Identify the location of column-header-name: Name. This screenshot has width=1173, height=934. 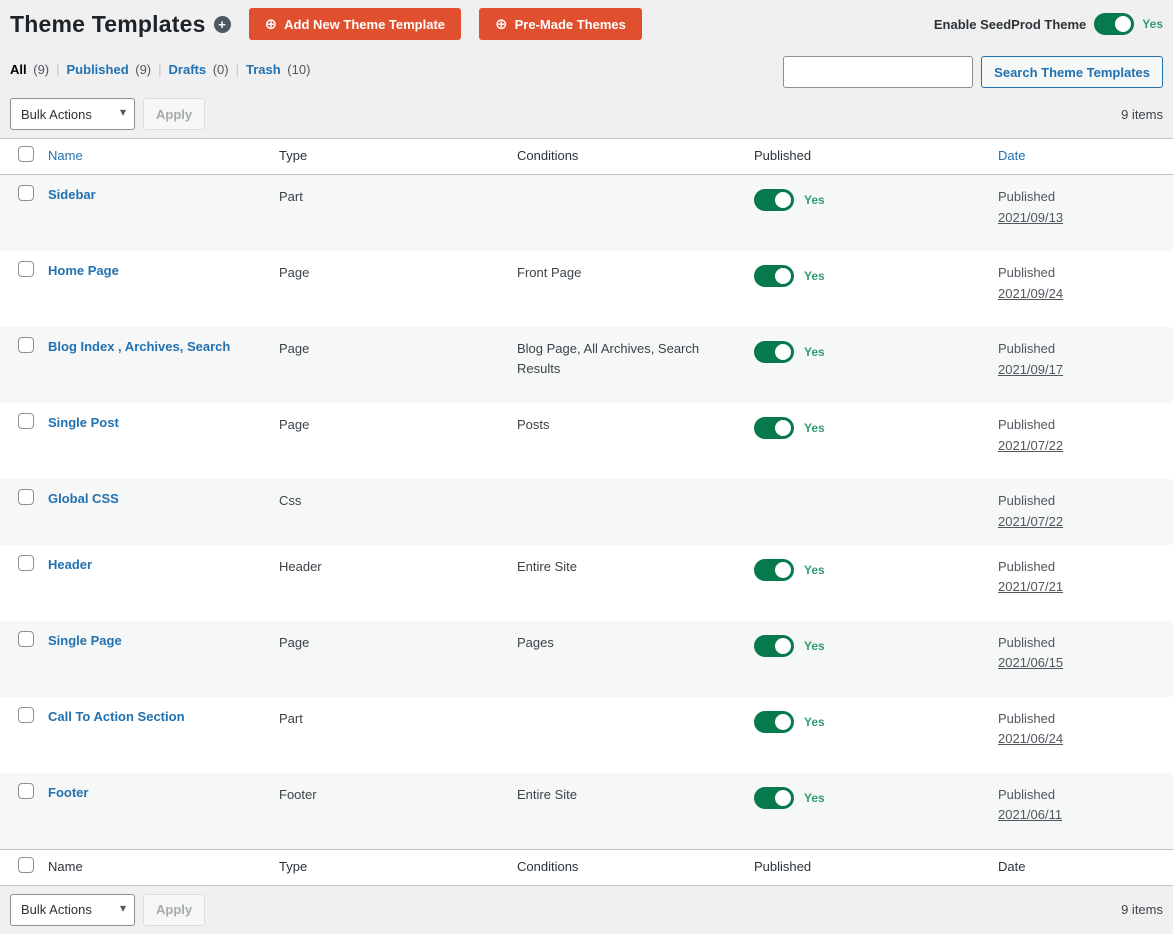
(159, 155).